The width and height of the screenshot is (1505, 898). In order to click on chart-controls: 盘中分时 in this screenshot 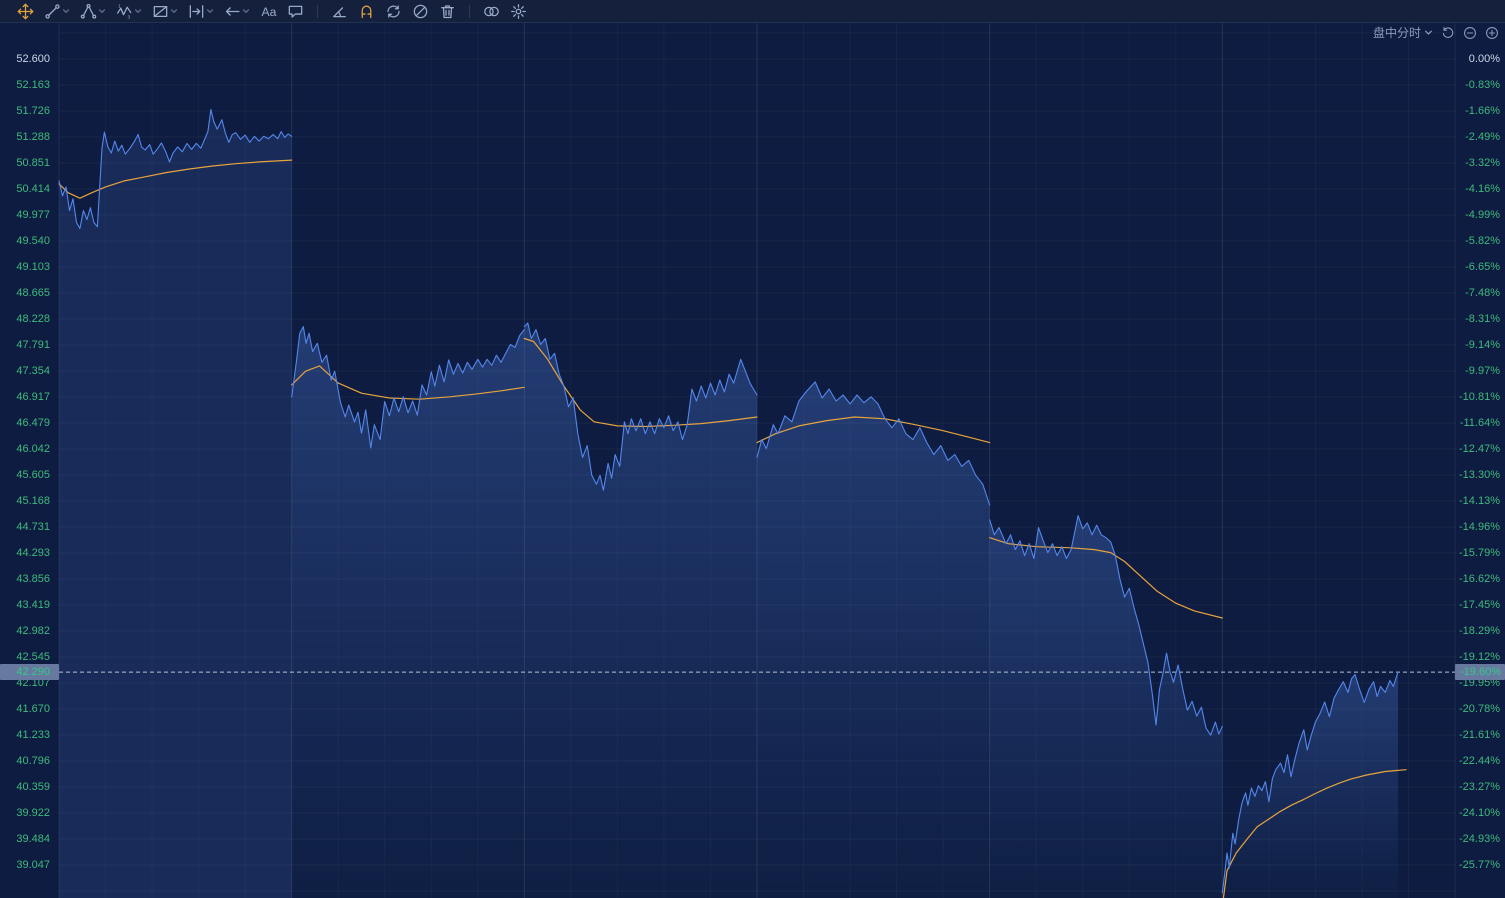, I will do `click(1436, 32)`.